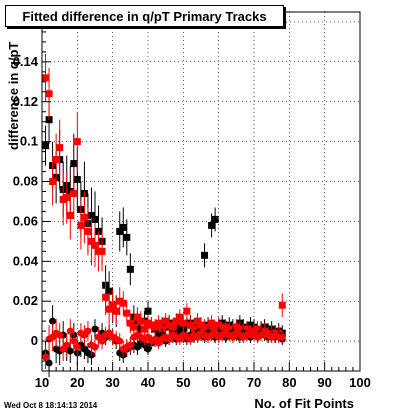 This screenshot has width=400, height=414. I want to click on x-tick-label: 50, so click(183, 382).